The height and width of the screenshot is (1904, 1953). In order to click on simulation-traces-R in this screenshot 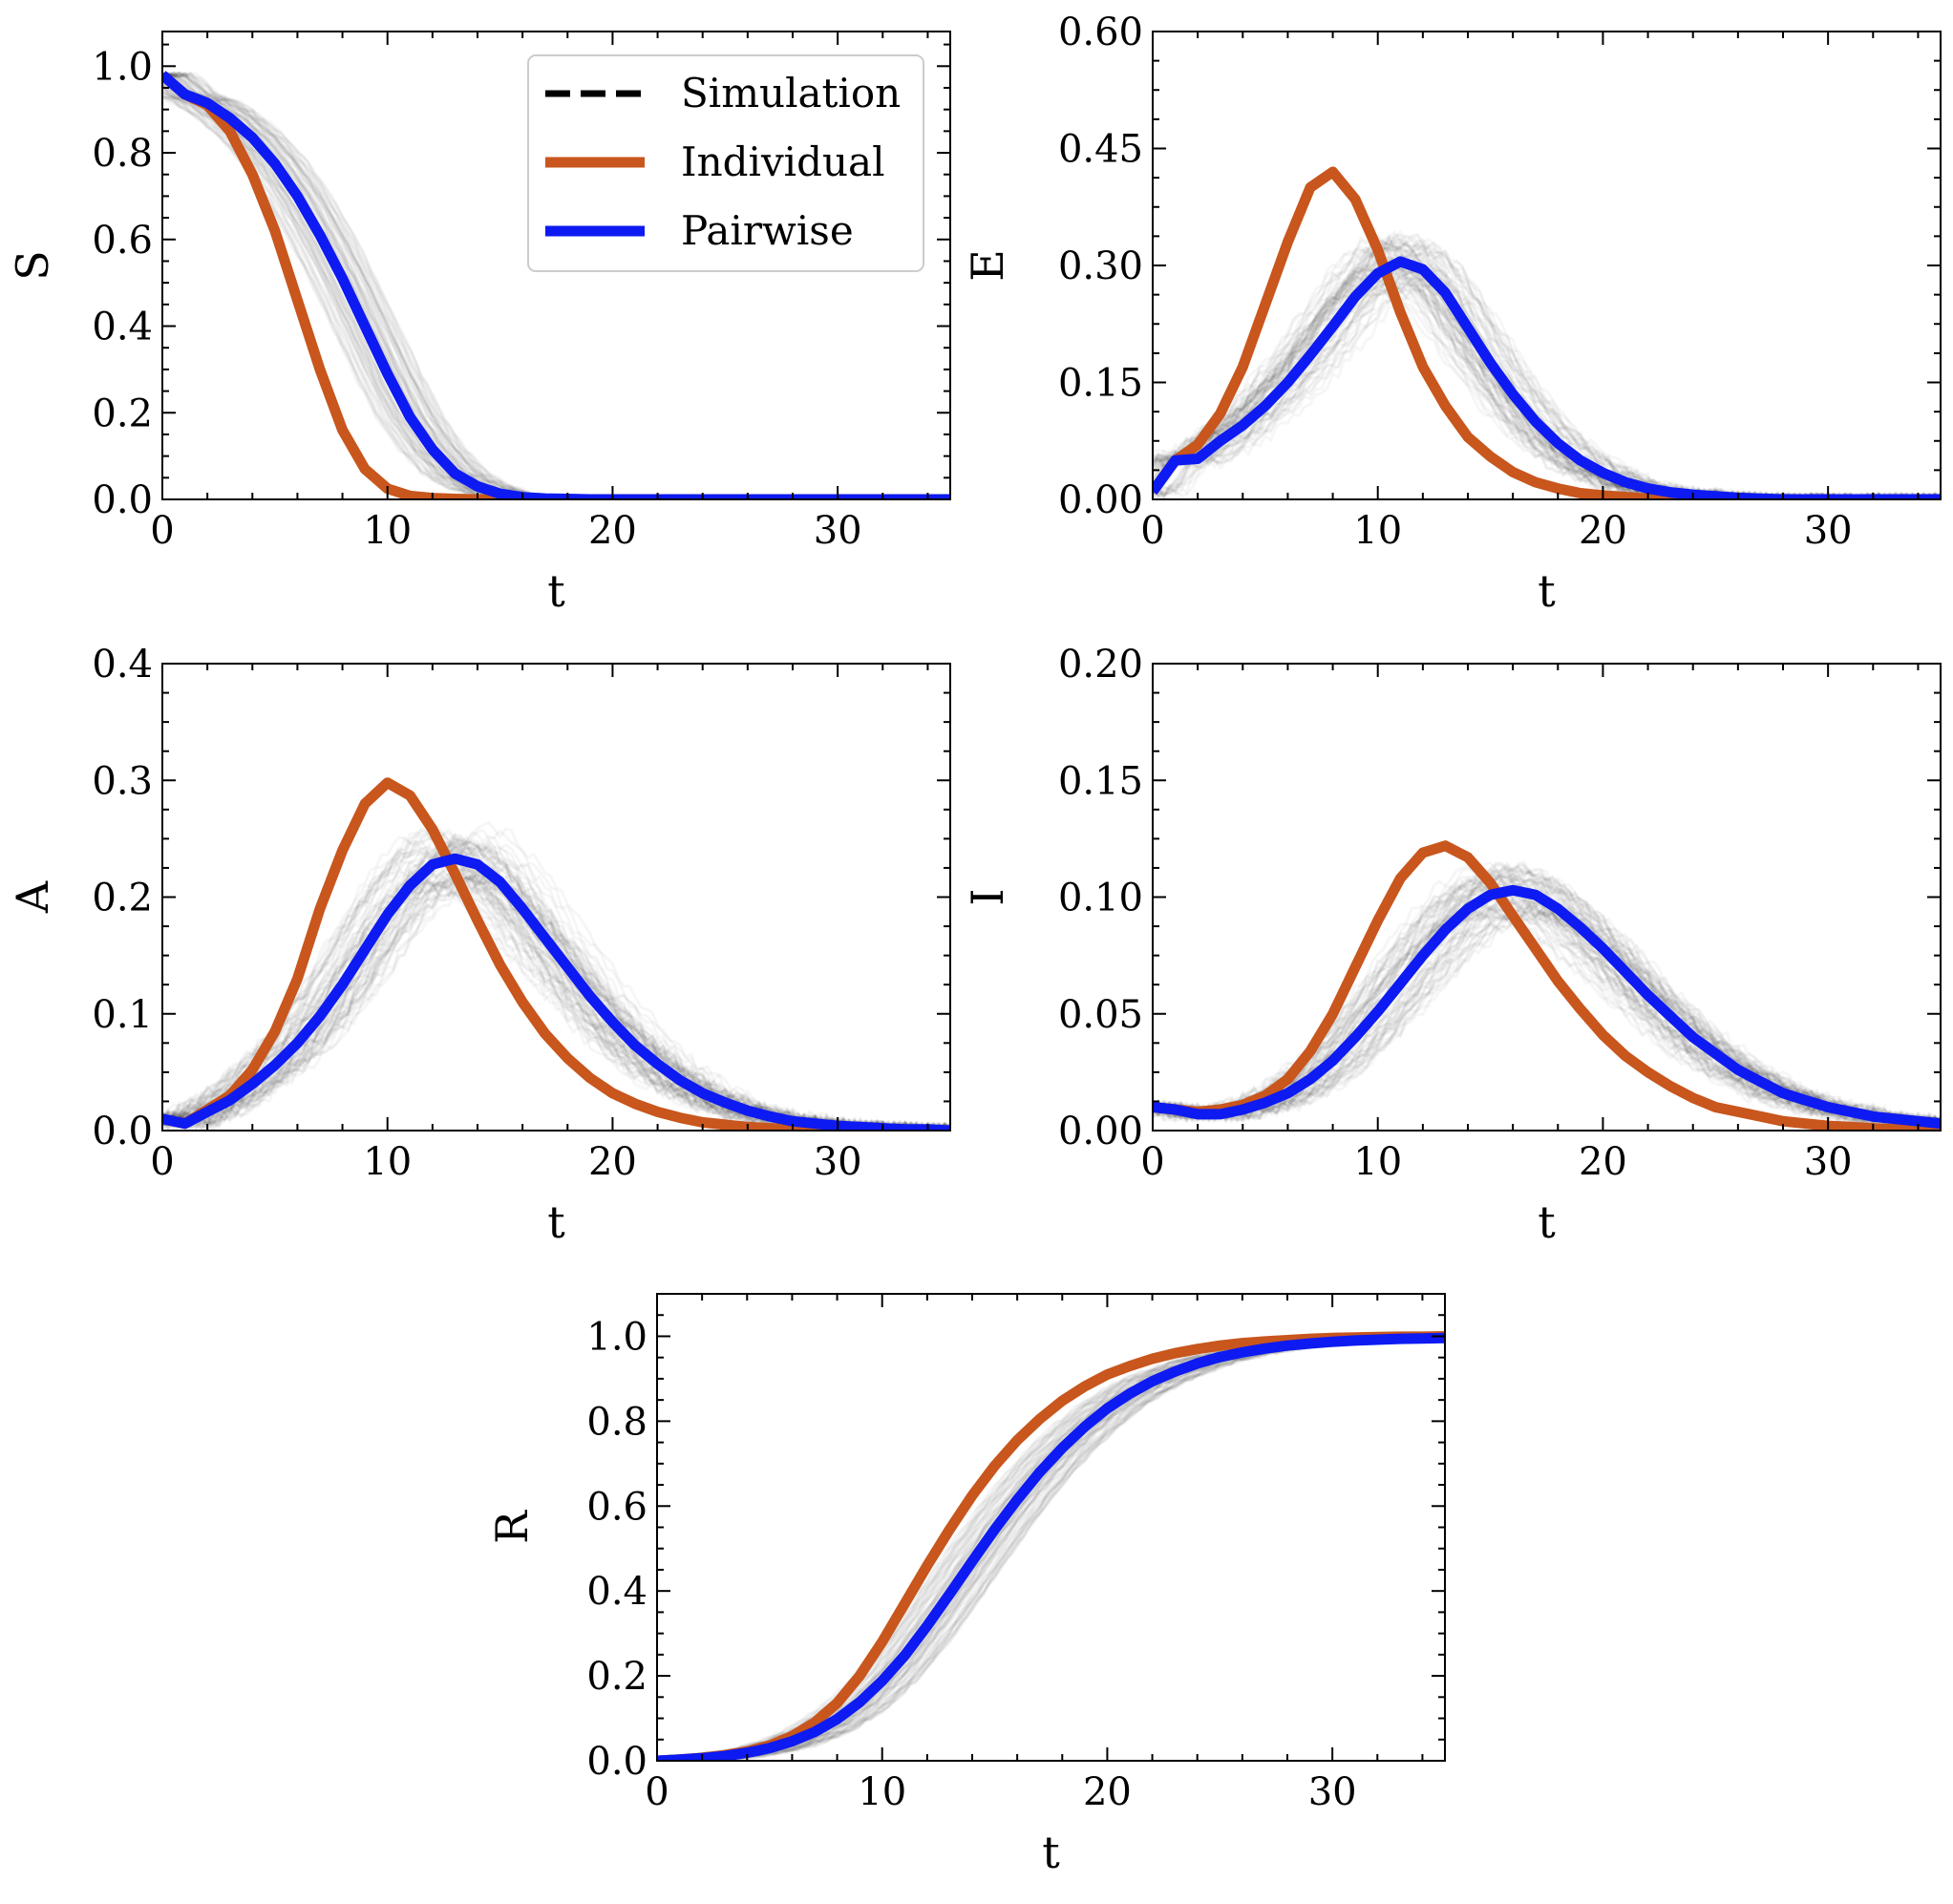, I will do `click(1051, 1550)`.